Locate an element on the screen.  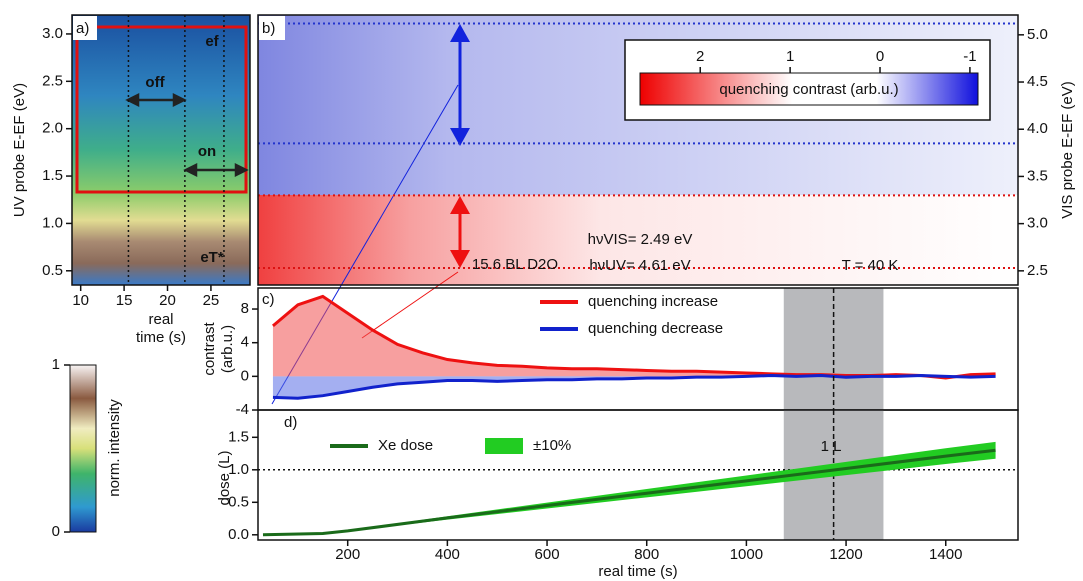
x-tick-label: 800 is located at coordinates (646, 554).